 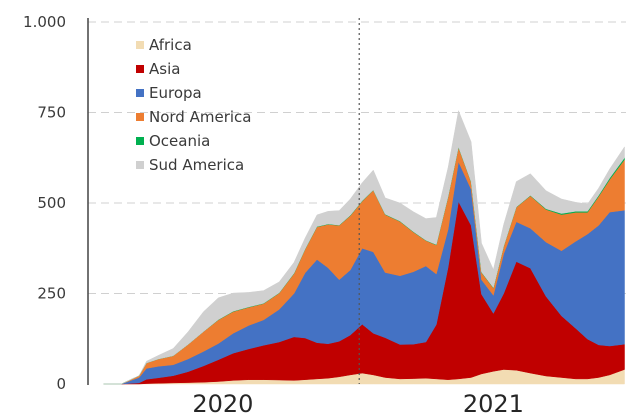 I want to click on legend-label-oceania: Oceania, so click(x=179, y=141).